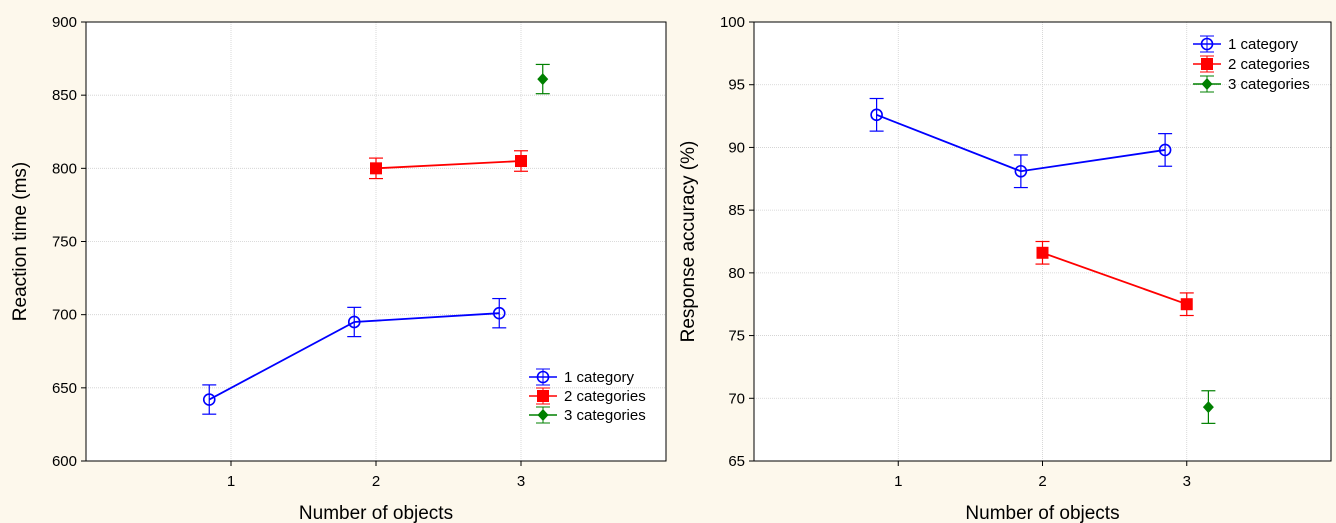 The width and height of the screenshot is (1336, 523). Describe the element at coordinates (20, 241) in the screenshot. I see `y-axis-label: Reaction time (ms)` at that location.